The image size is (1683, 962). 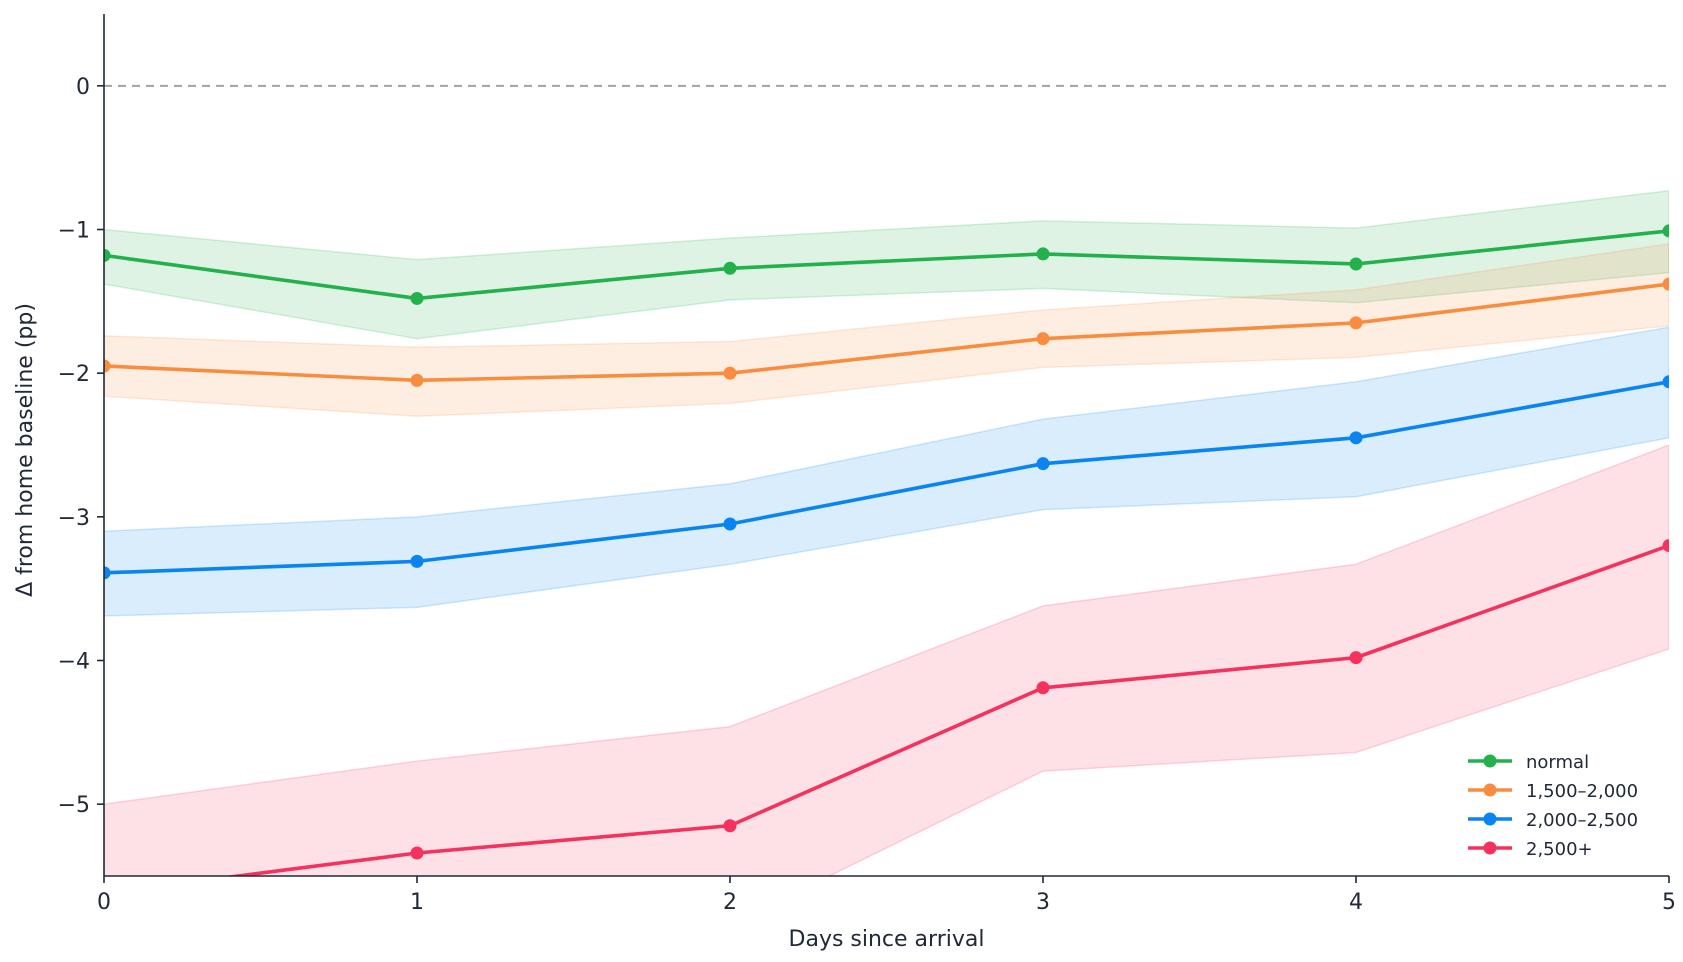 I want to click on x-axis-label: Days since arrival, so click(x=887, y=939).